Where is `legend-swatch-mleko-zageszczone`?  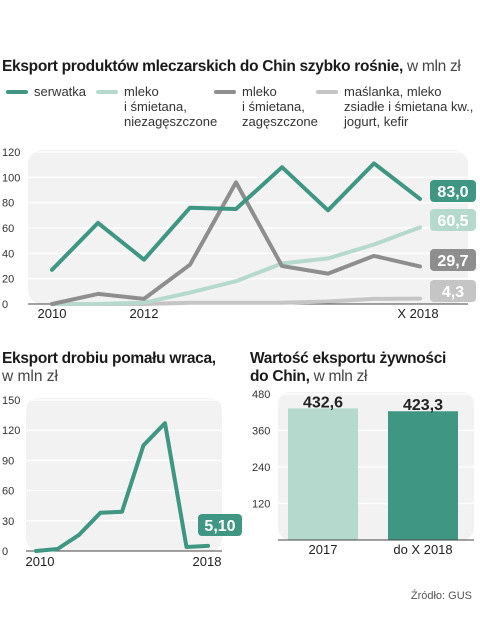 legend-swatch-mleko-zageszczone is located at coordinates (225, 92).